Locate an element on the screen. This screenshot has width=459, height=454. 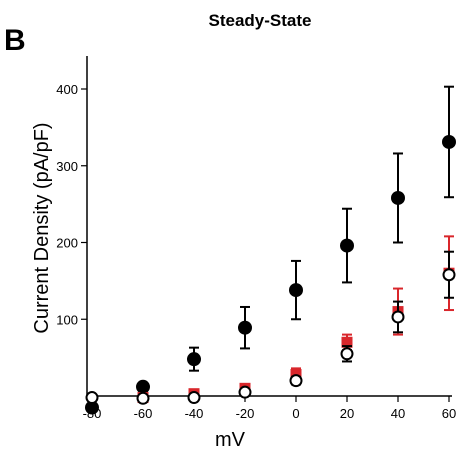
x-tick-label: 60 is located at coordinates (449, 413).